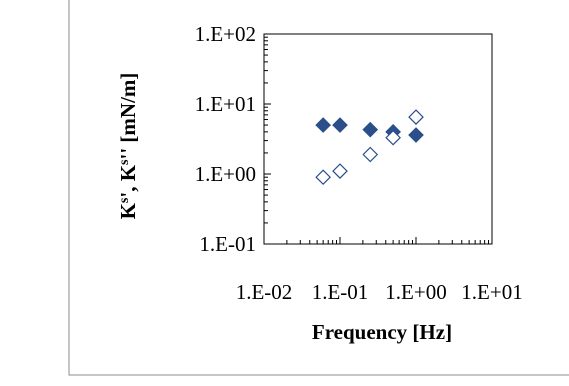 This screenshot has height=386, width=569. I want to click on y-axis-ticks, so click(267, 139).